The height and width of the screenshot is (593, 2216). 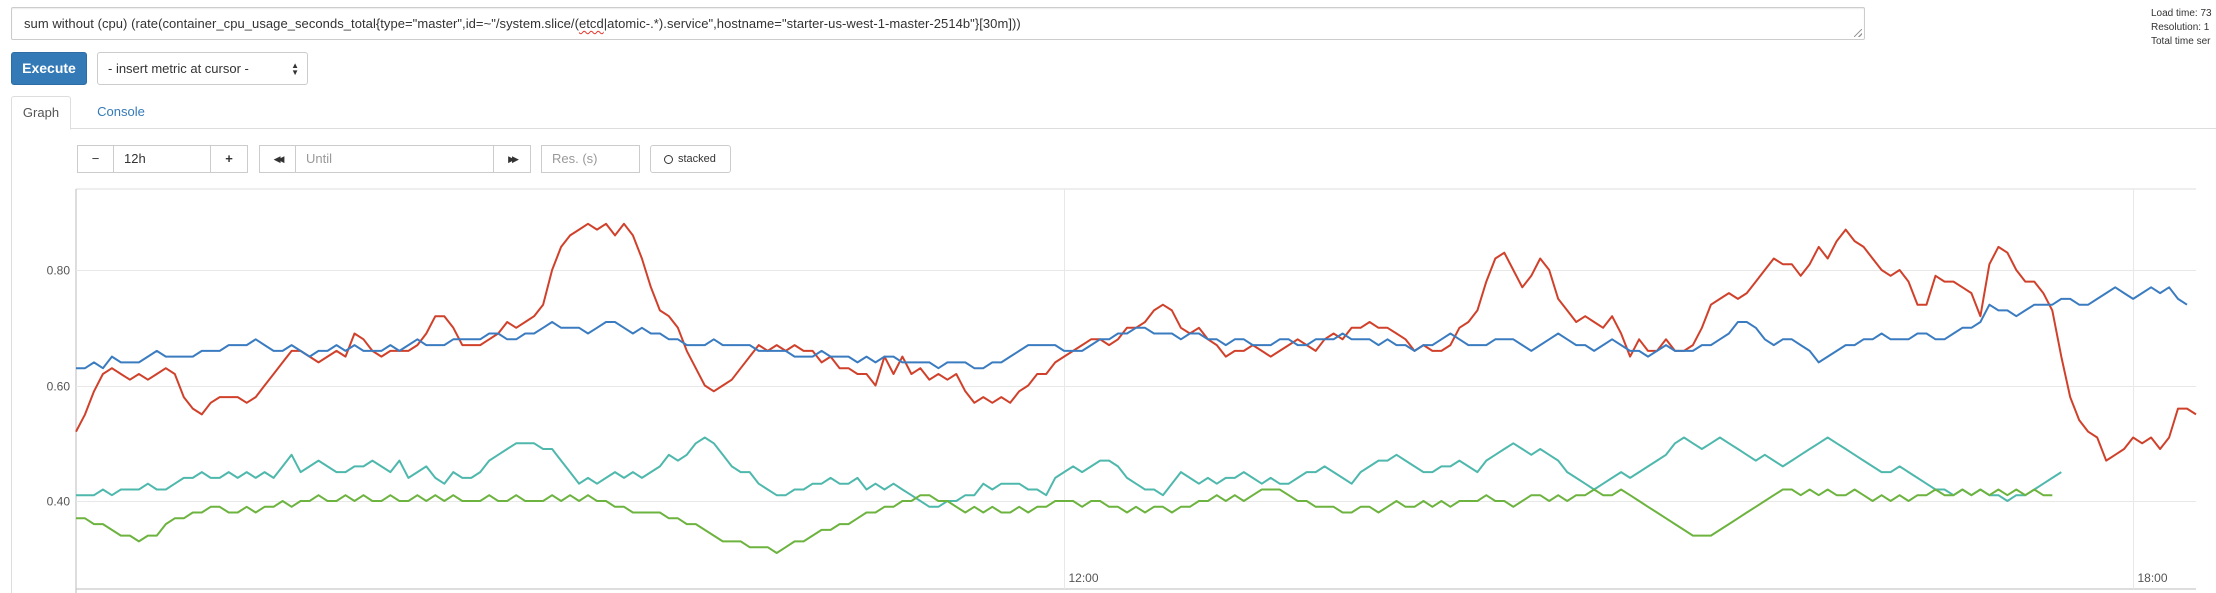 What do you see at coordinates (121, 111) in the screenshot?
I see `tab-console: Console` at bounding box center [121, 111].